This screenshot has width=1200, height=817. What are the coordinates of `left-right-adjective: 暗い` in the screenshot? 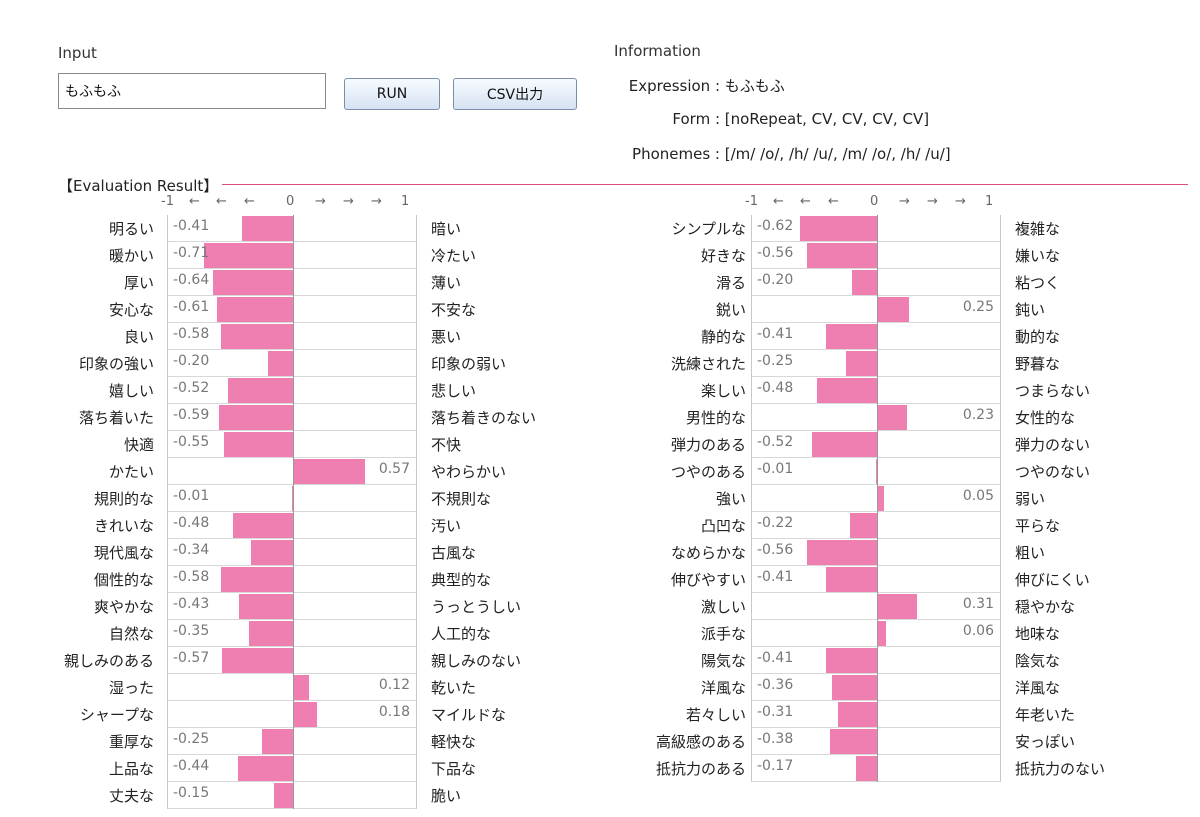 It's located at (446, 229).